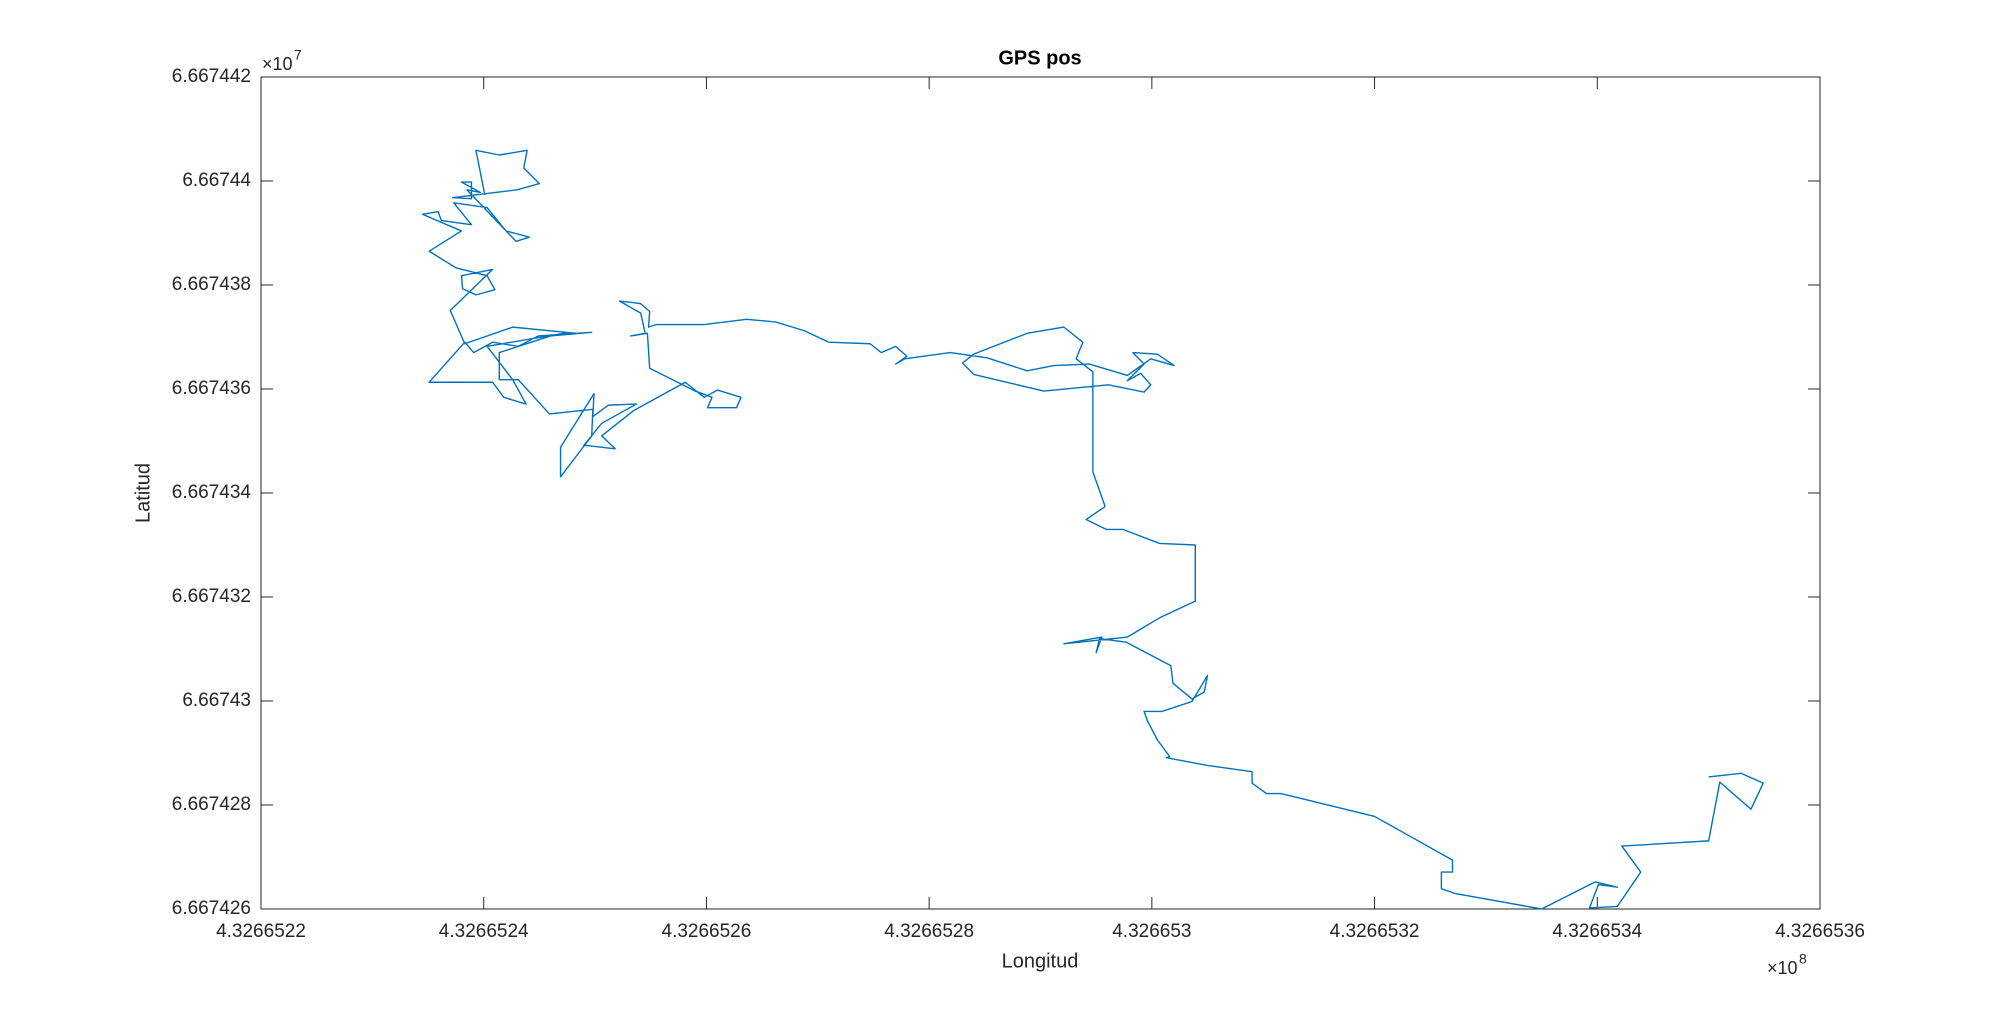 This screenshot has height=1016, width=2000. Describe the element at coordinates (211, 804) in the screenshot. I see `y-tick-label: 6.667428` at that location.